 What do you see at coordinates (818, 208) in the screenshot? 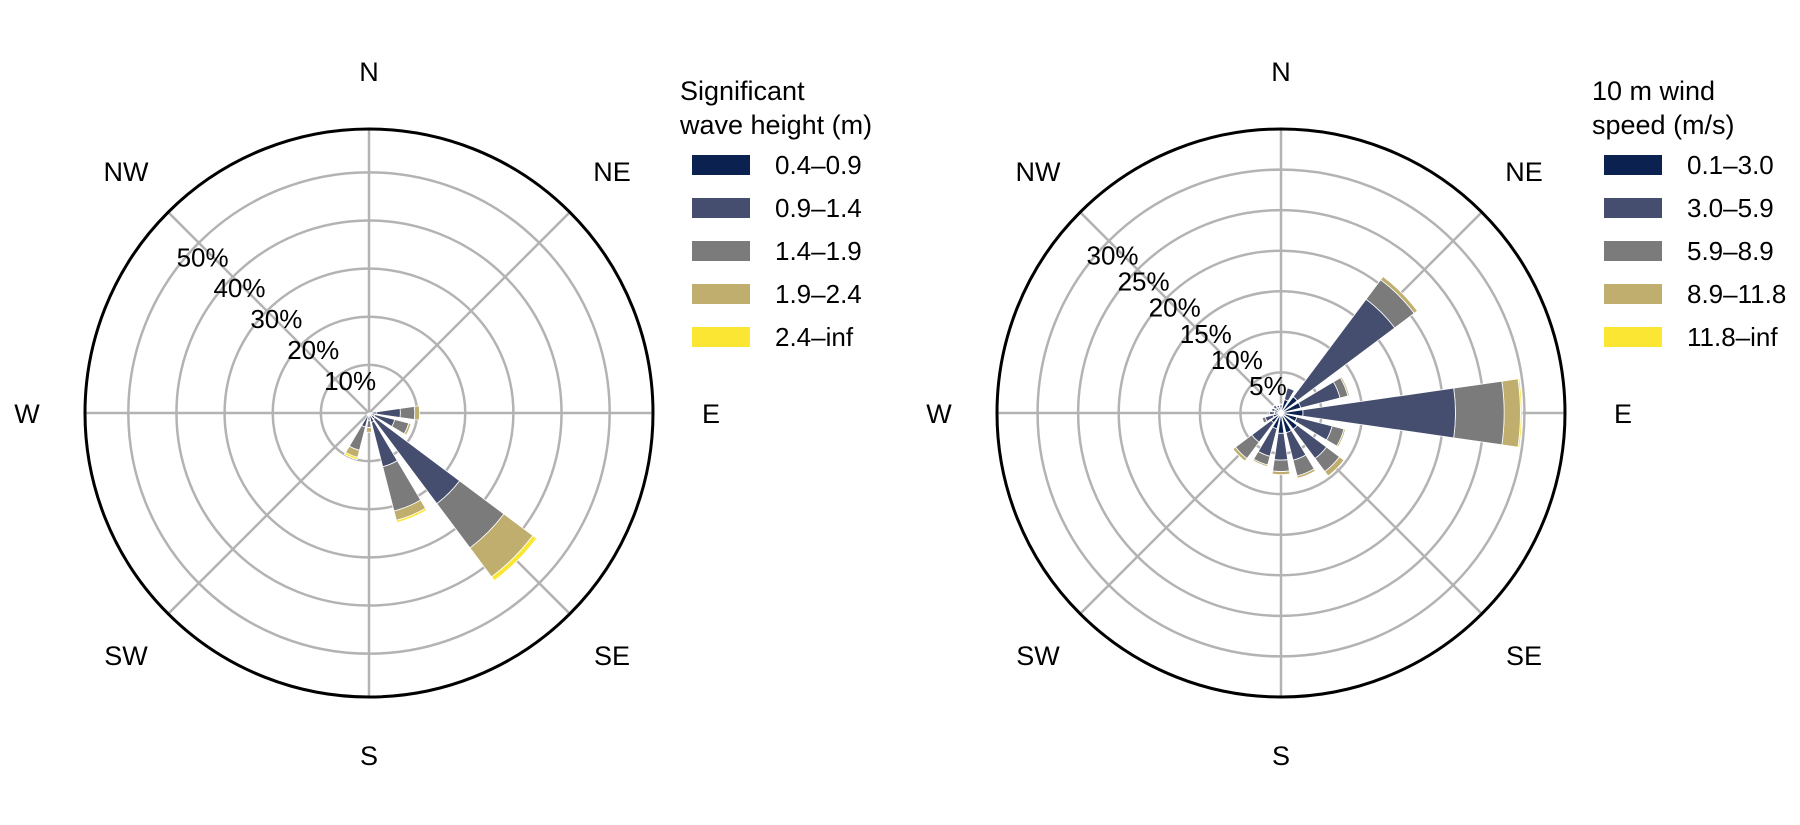
I see `legend-label: 0.9–1.4` at bounding box center [818, 208].